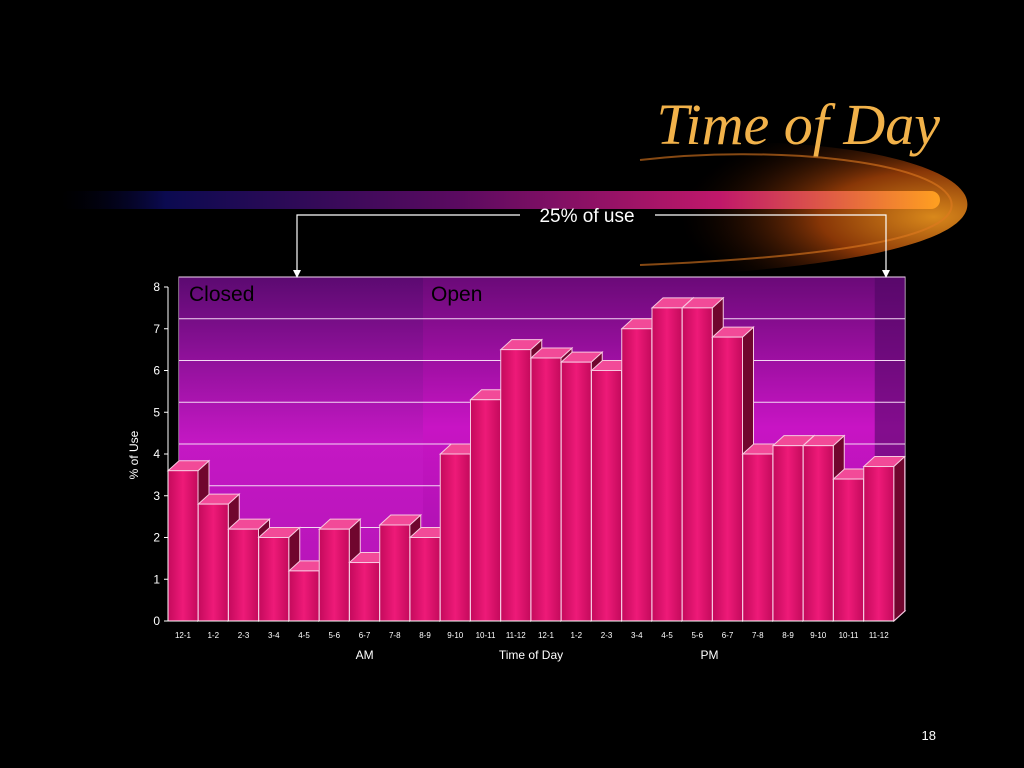 This screenshot has height=768, width=1024. What do you see at coordinates (771, 243) in the screenshot?
I see `callout-line-right` at bounding box center [771, 243].